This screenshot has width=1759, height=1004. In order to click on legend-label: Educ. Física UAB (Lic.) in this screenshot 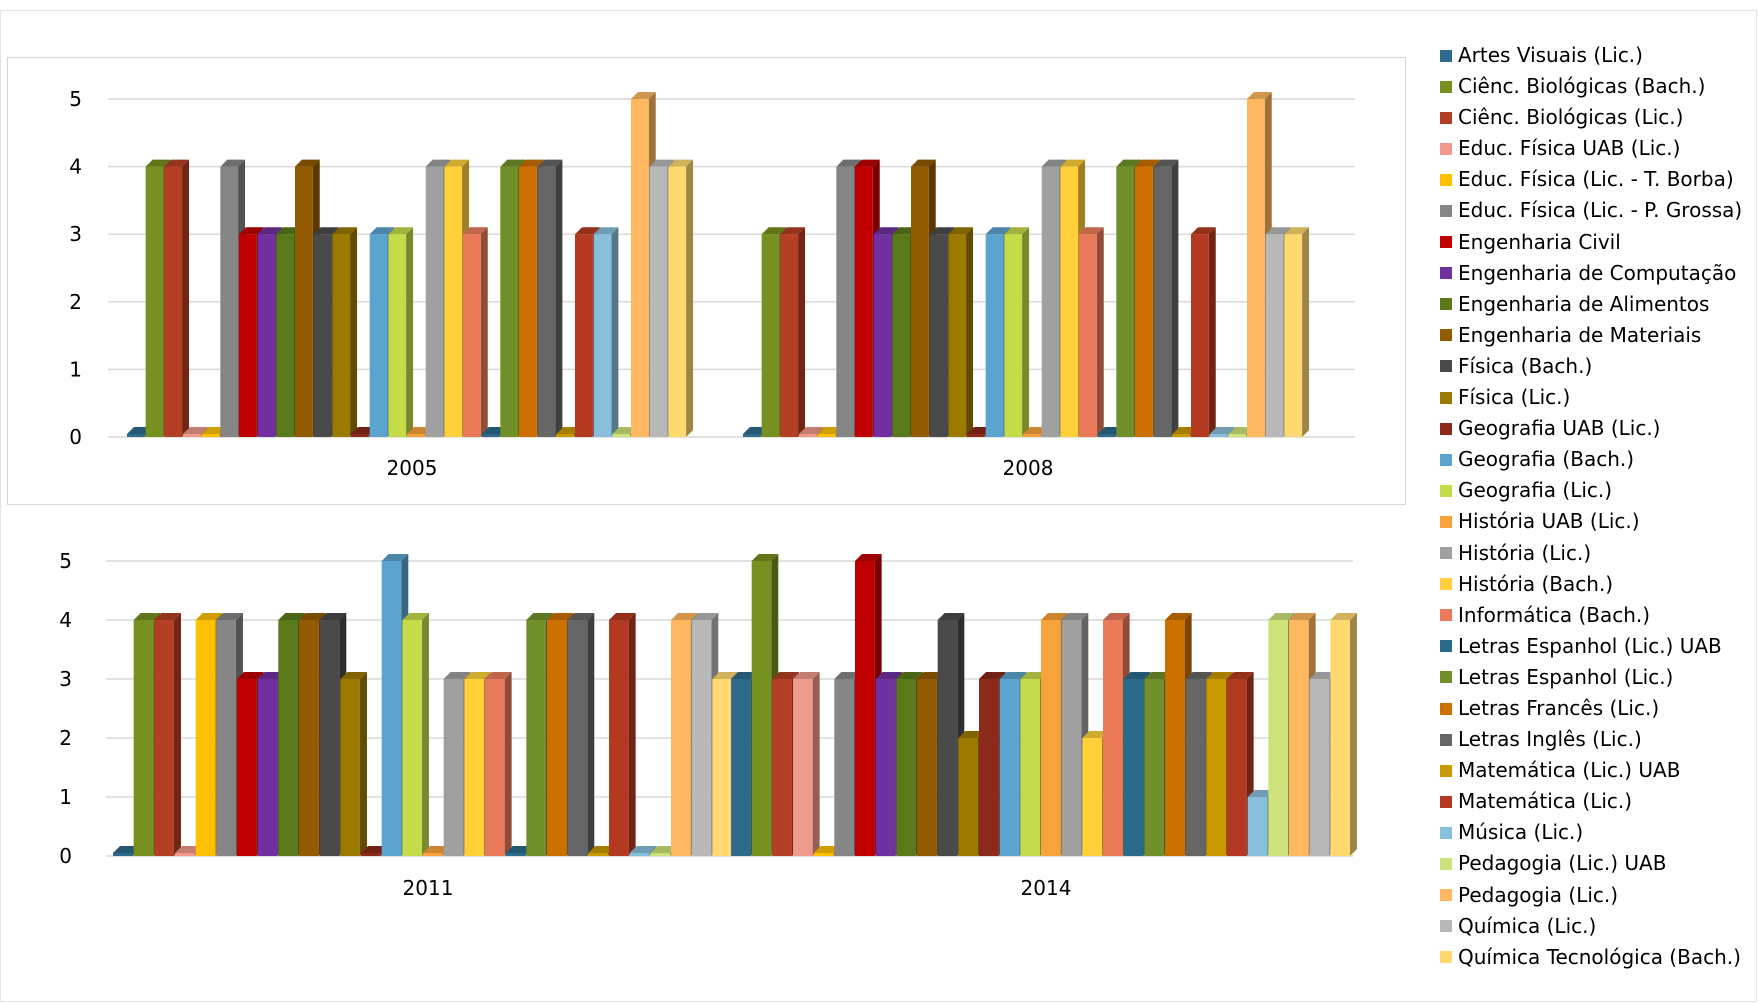, I will do `click(1569, 148)`.